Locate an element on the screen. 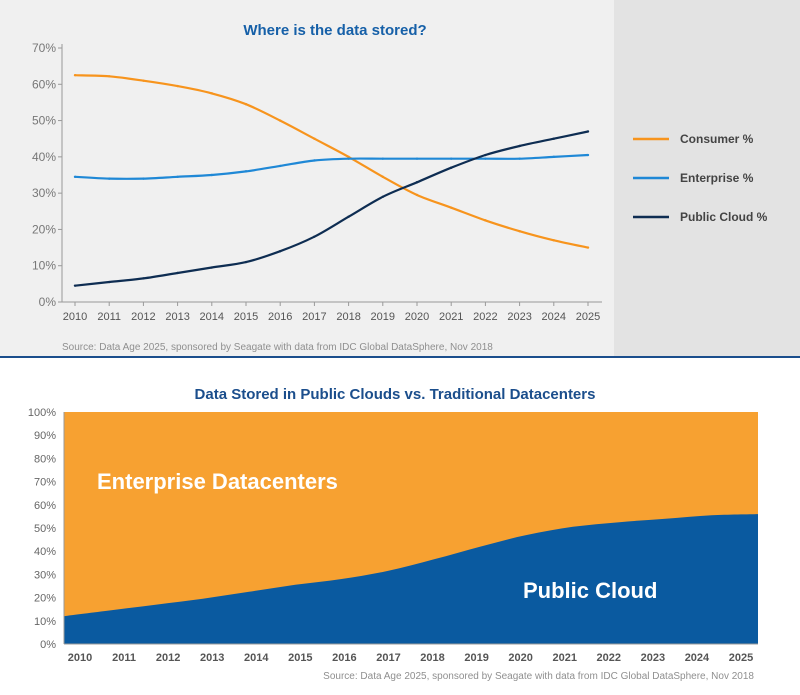  x-tick-label: 2010 is located at coordinates (75, 317).